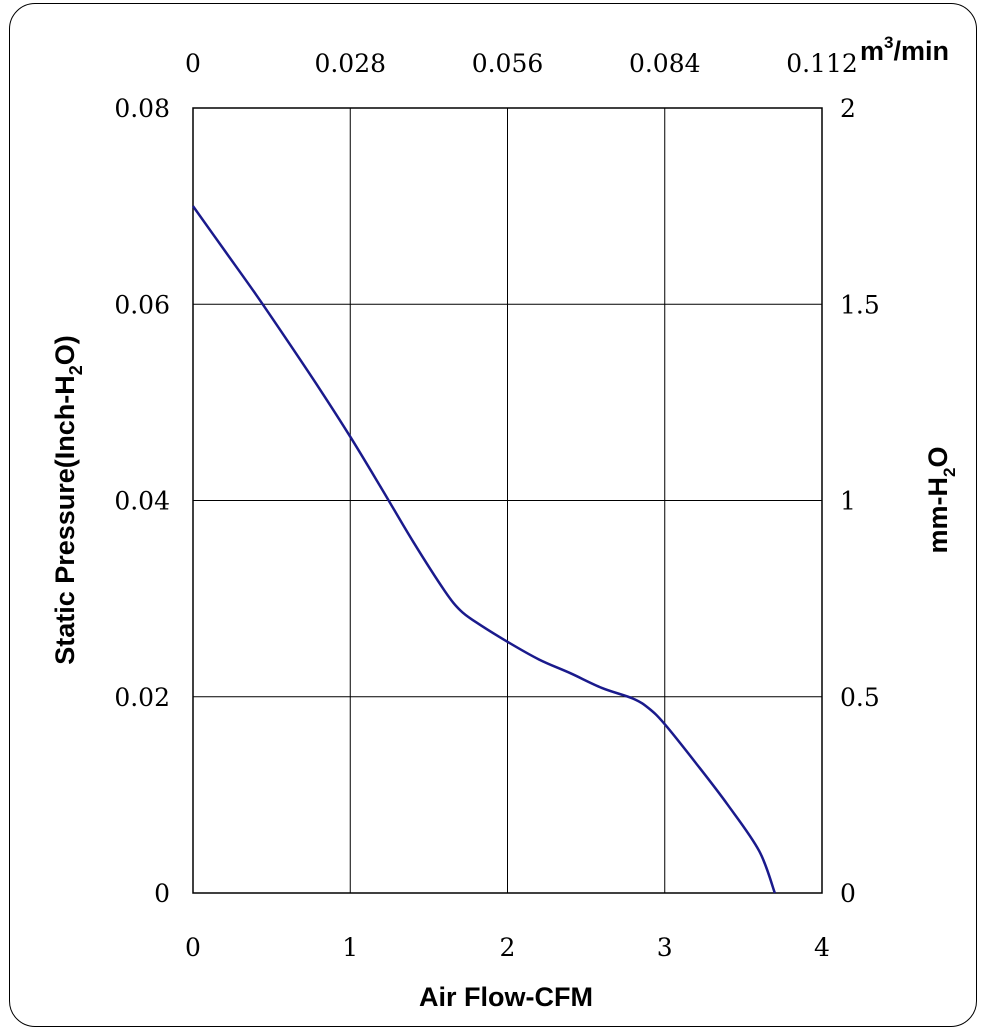 The height and width of the screenshot is (1027, 982). I want to click on x2-axis-unit: m3/min, so click(904, 49).